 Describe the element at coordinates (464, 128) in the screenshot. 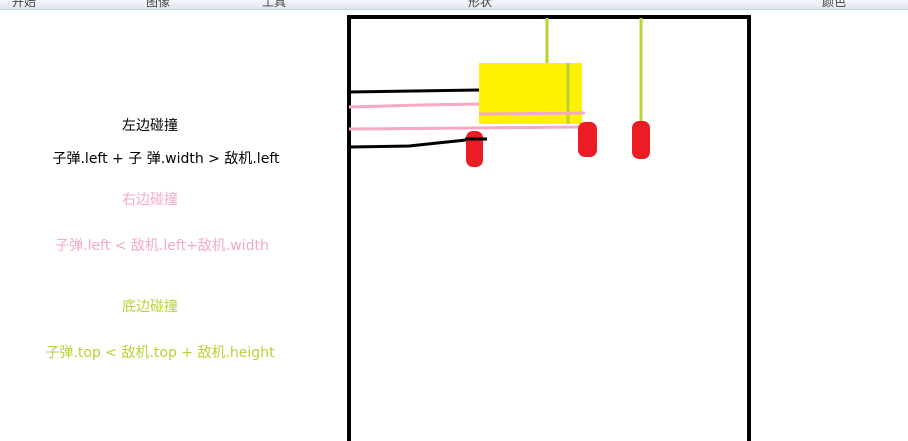

I see `right-guide-line-bottom` at that location.